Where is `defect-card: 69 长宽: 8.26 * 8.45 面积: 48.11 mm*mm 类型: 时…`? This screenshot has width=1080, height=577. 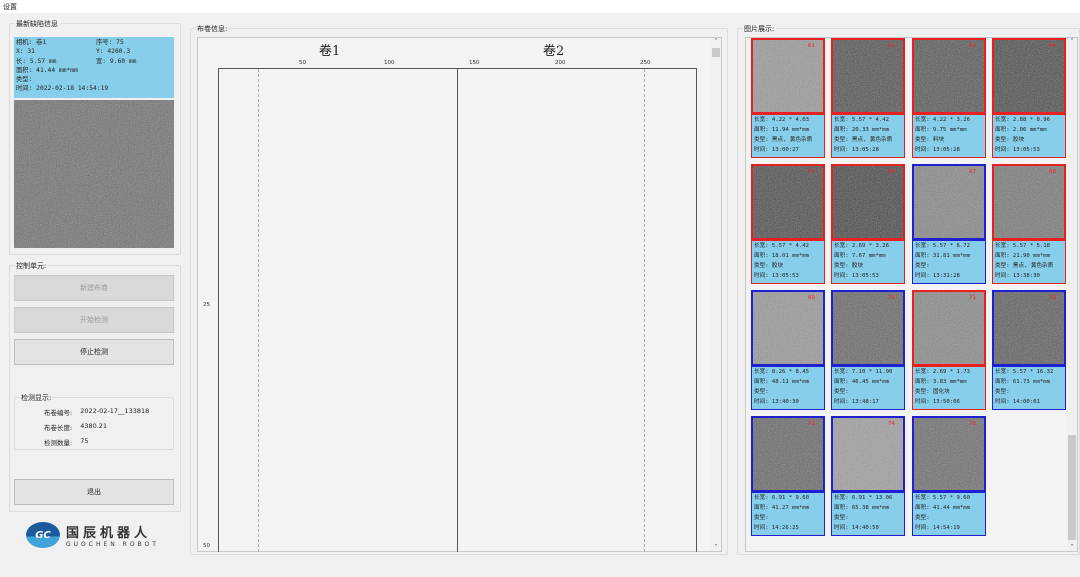 defect-card: 69 长宽: 8.26 * 8.45 面积: 48.11 mm*mm 类型: 时… is located at coordinates (788, 350).